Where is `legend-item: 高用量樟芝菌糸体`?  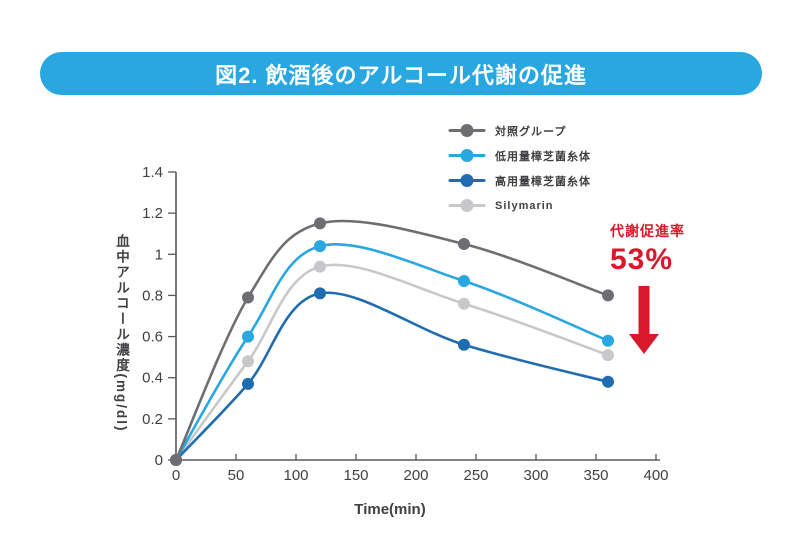 legend-item: 高用量樟芝菌糸体 is located at coordinates (519, 180).